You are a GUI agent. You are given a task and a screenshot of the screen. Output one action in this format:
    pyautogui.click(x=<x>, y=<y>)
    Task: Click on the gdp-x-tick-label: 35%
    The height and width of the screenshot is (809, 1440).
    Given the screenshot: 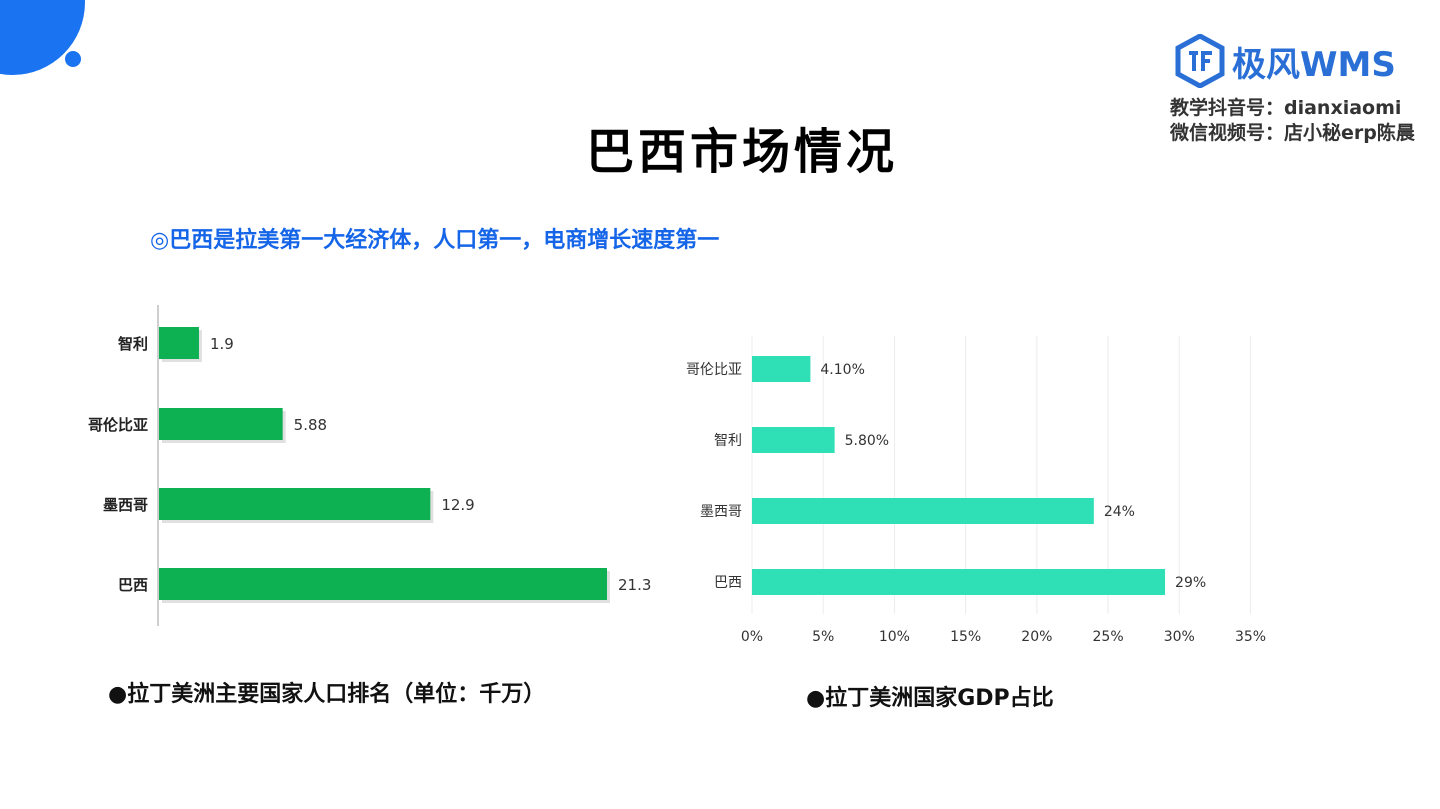 What is the action you would take?
    pyautogui.click(x=1250, y=637)
    